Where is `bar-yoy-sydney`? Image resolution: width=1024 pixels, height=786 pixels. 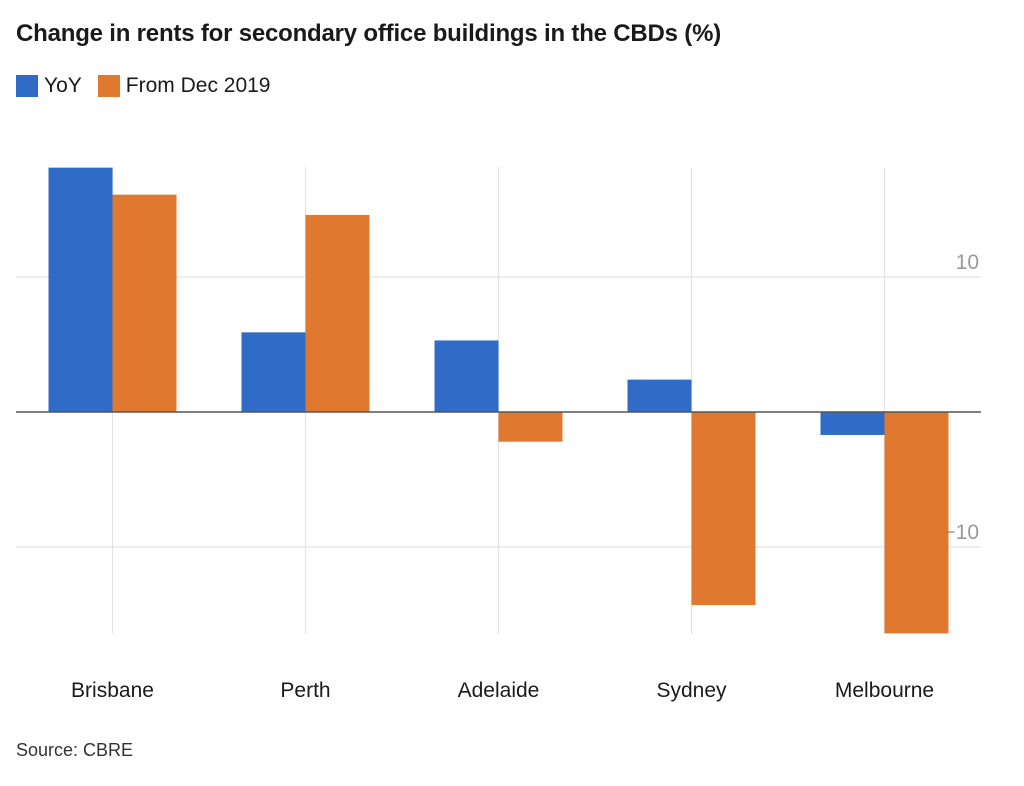
bar-yoy-sydney is located at coordinates (659, 395).